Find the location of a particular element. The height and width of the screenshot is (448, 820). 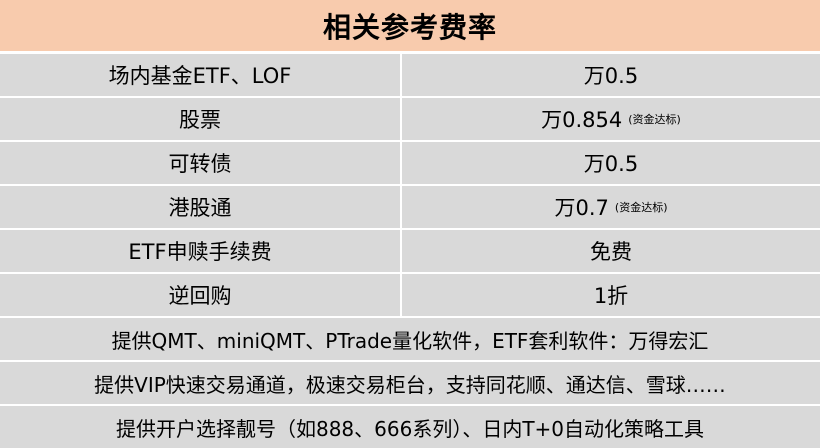

fee-rate-cell: 免费 is located at coordinates (611, 251).